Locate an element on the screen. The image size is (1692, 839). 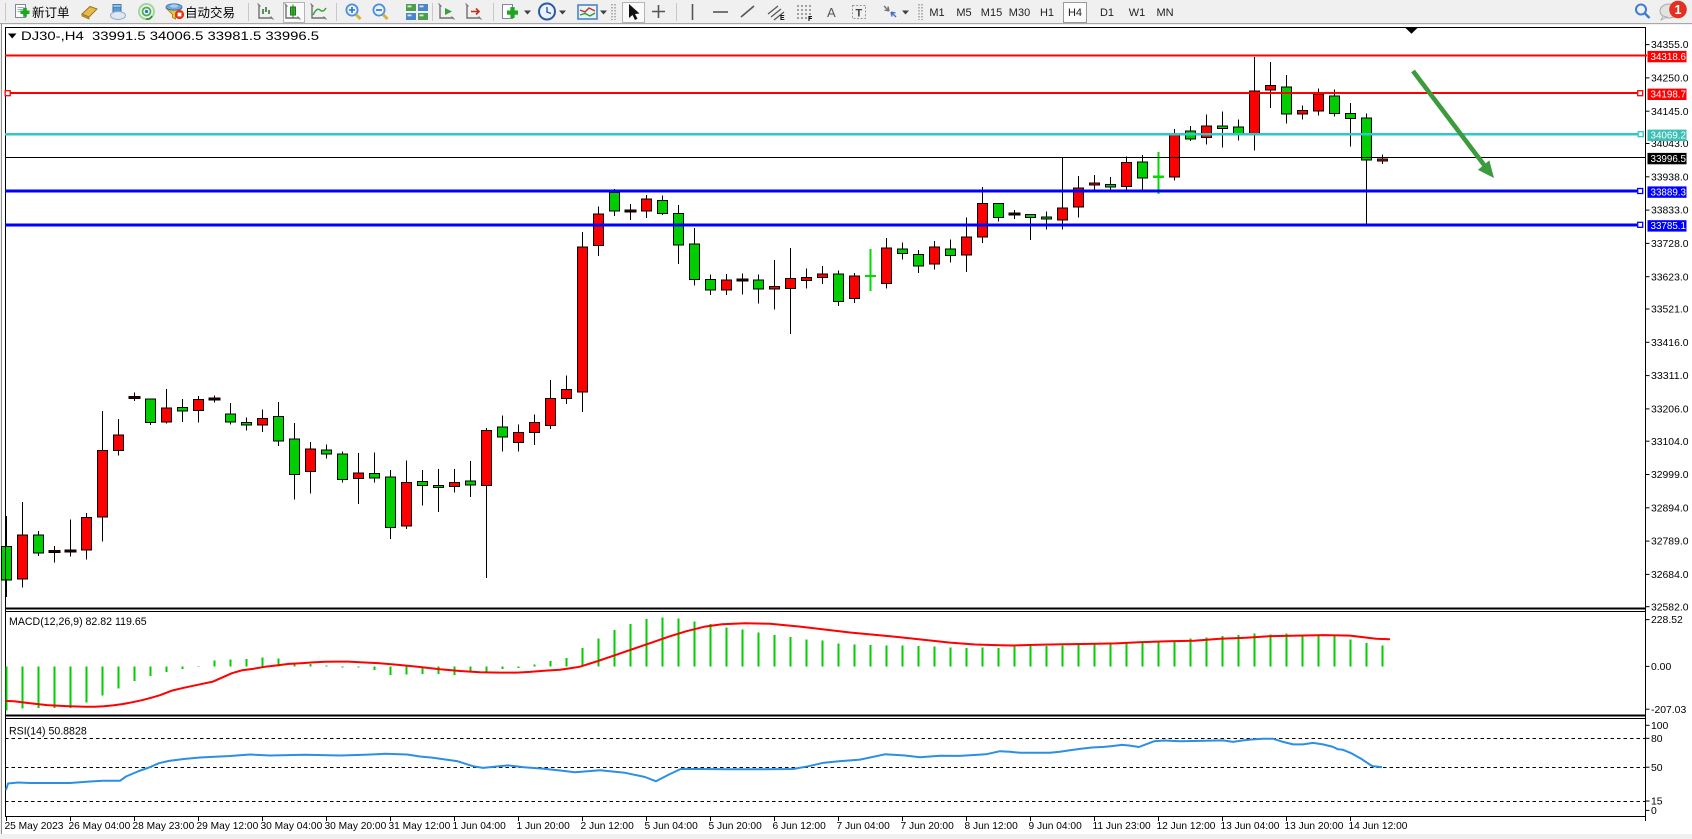
svg-text: 新订单 is located at coordinates (51, 12).